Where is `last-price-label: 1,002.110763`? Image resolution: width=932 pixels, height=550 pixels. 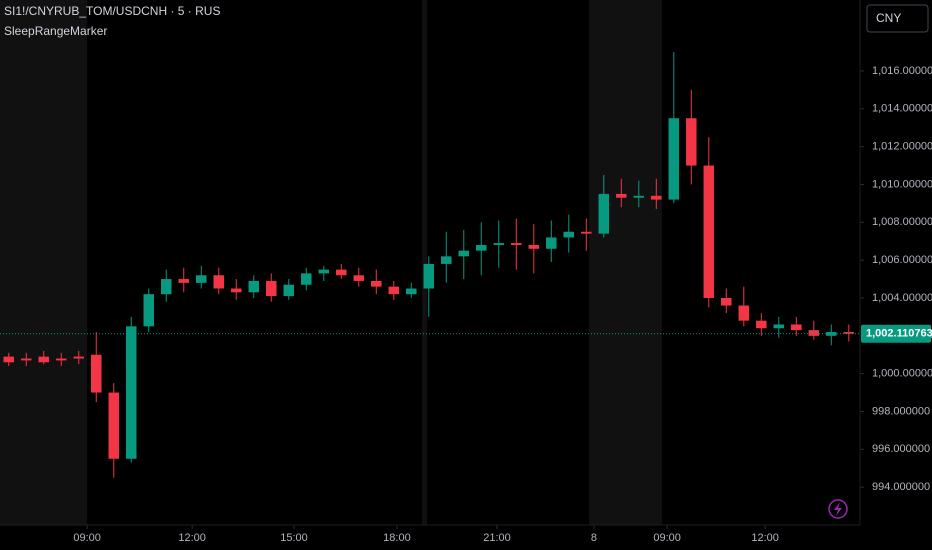
last-price-label: 1,002.110763 is located at coordinates (899, 334).